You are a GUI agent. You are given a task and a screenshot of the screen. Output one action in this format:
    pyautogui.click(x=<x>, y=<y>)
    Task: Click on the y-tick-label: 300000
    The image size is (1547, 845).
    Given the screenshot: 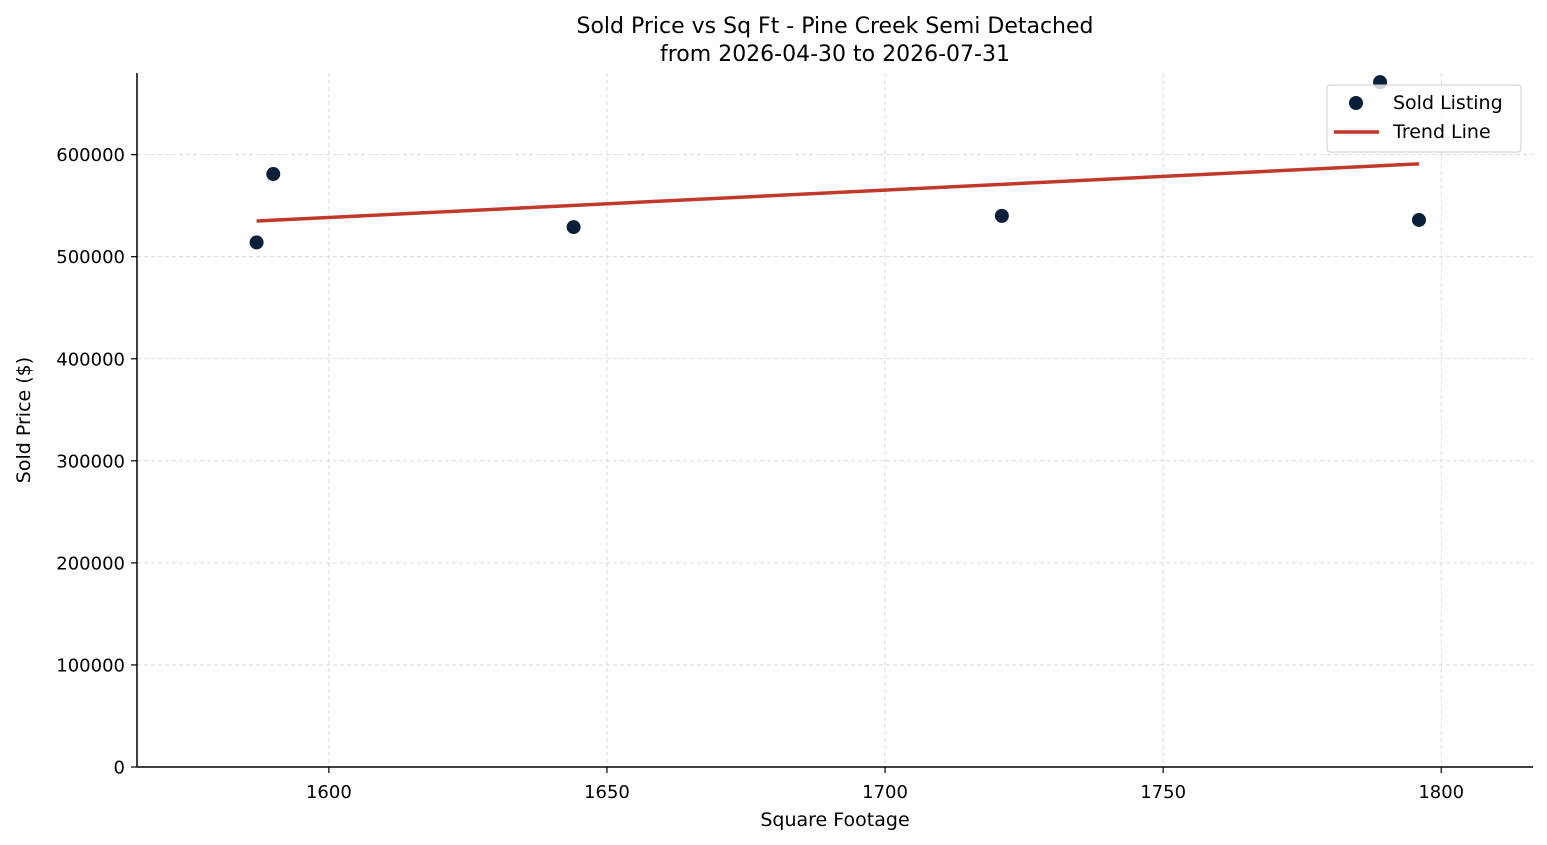 What is the action you would take?
    pyautogui.click(x=90, y=461)
    